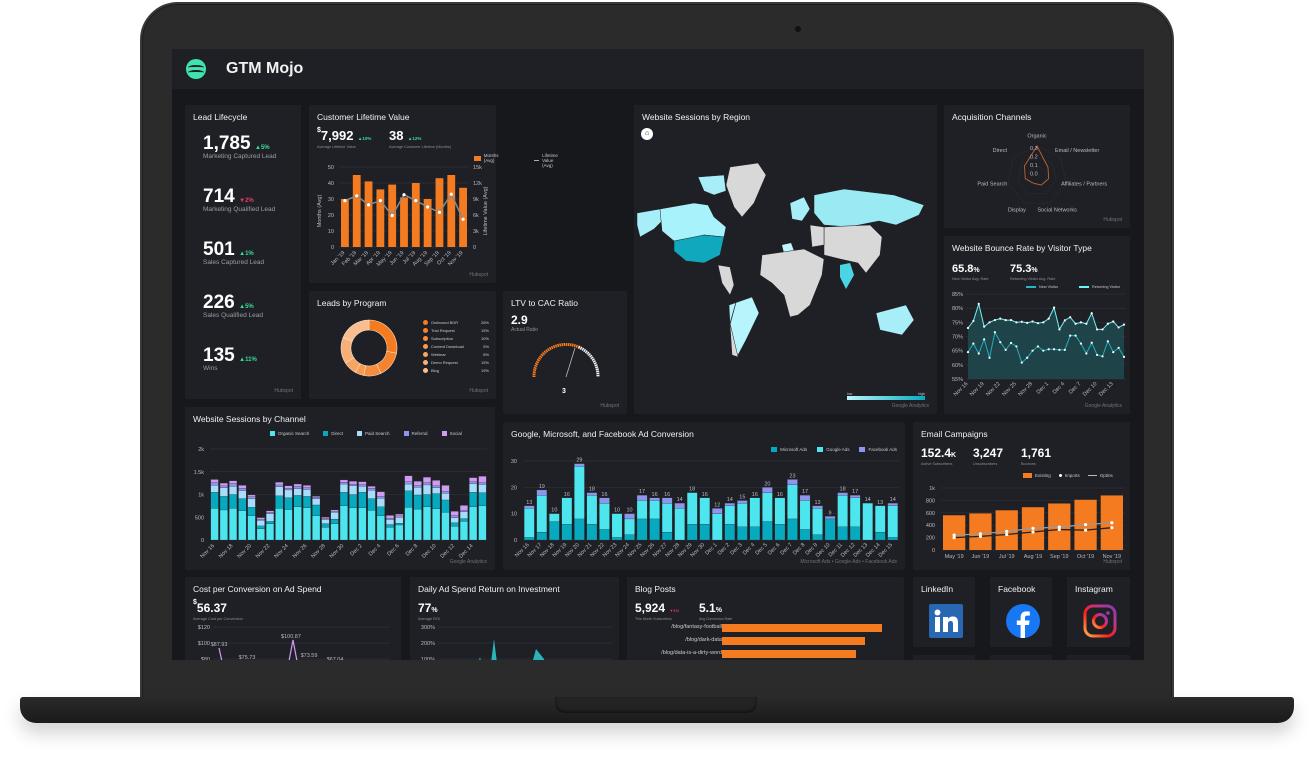 This screenshot has width=1312, height=766. What do you see at coordinates (878, 449) in the screenshot?
I see `legend-item: Facebook Ads` at bounding box center [878, 449].